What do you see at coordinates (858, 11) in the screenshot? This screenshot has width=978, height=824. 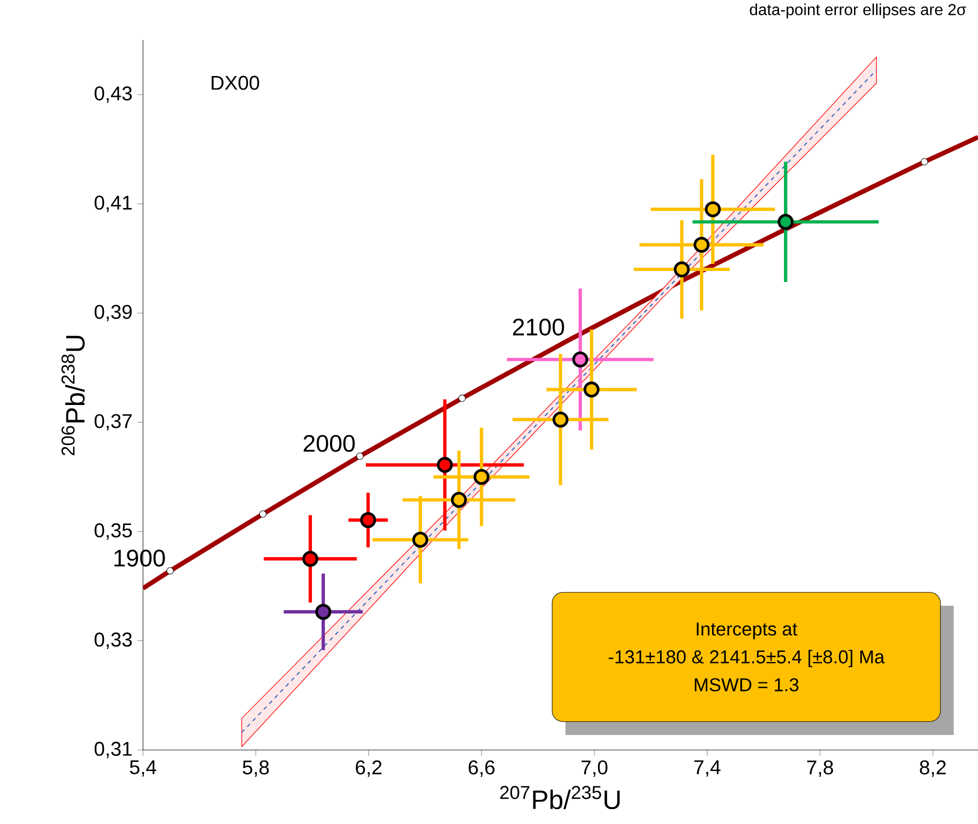 I see `text: data-point error ellipses are 2σ` at bounding box center [858, 11].